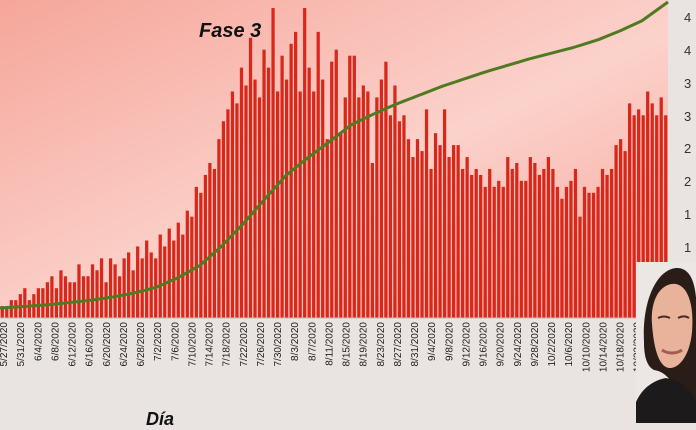 This screenshot has width=696, height=430. Describe the element at coordinates (160, 419) in the screenshot. I see `x-axis-title: Día` at that location.